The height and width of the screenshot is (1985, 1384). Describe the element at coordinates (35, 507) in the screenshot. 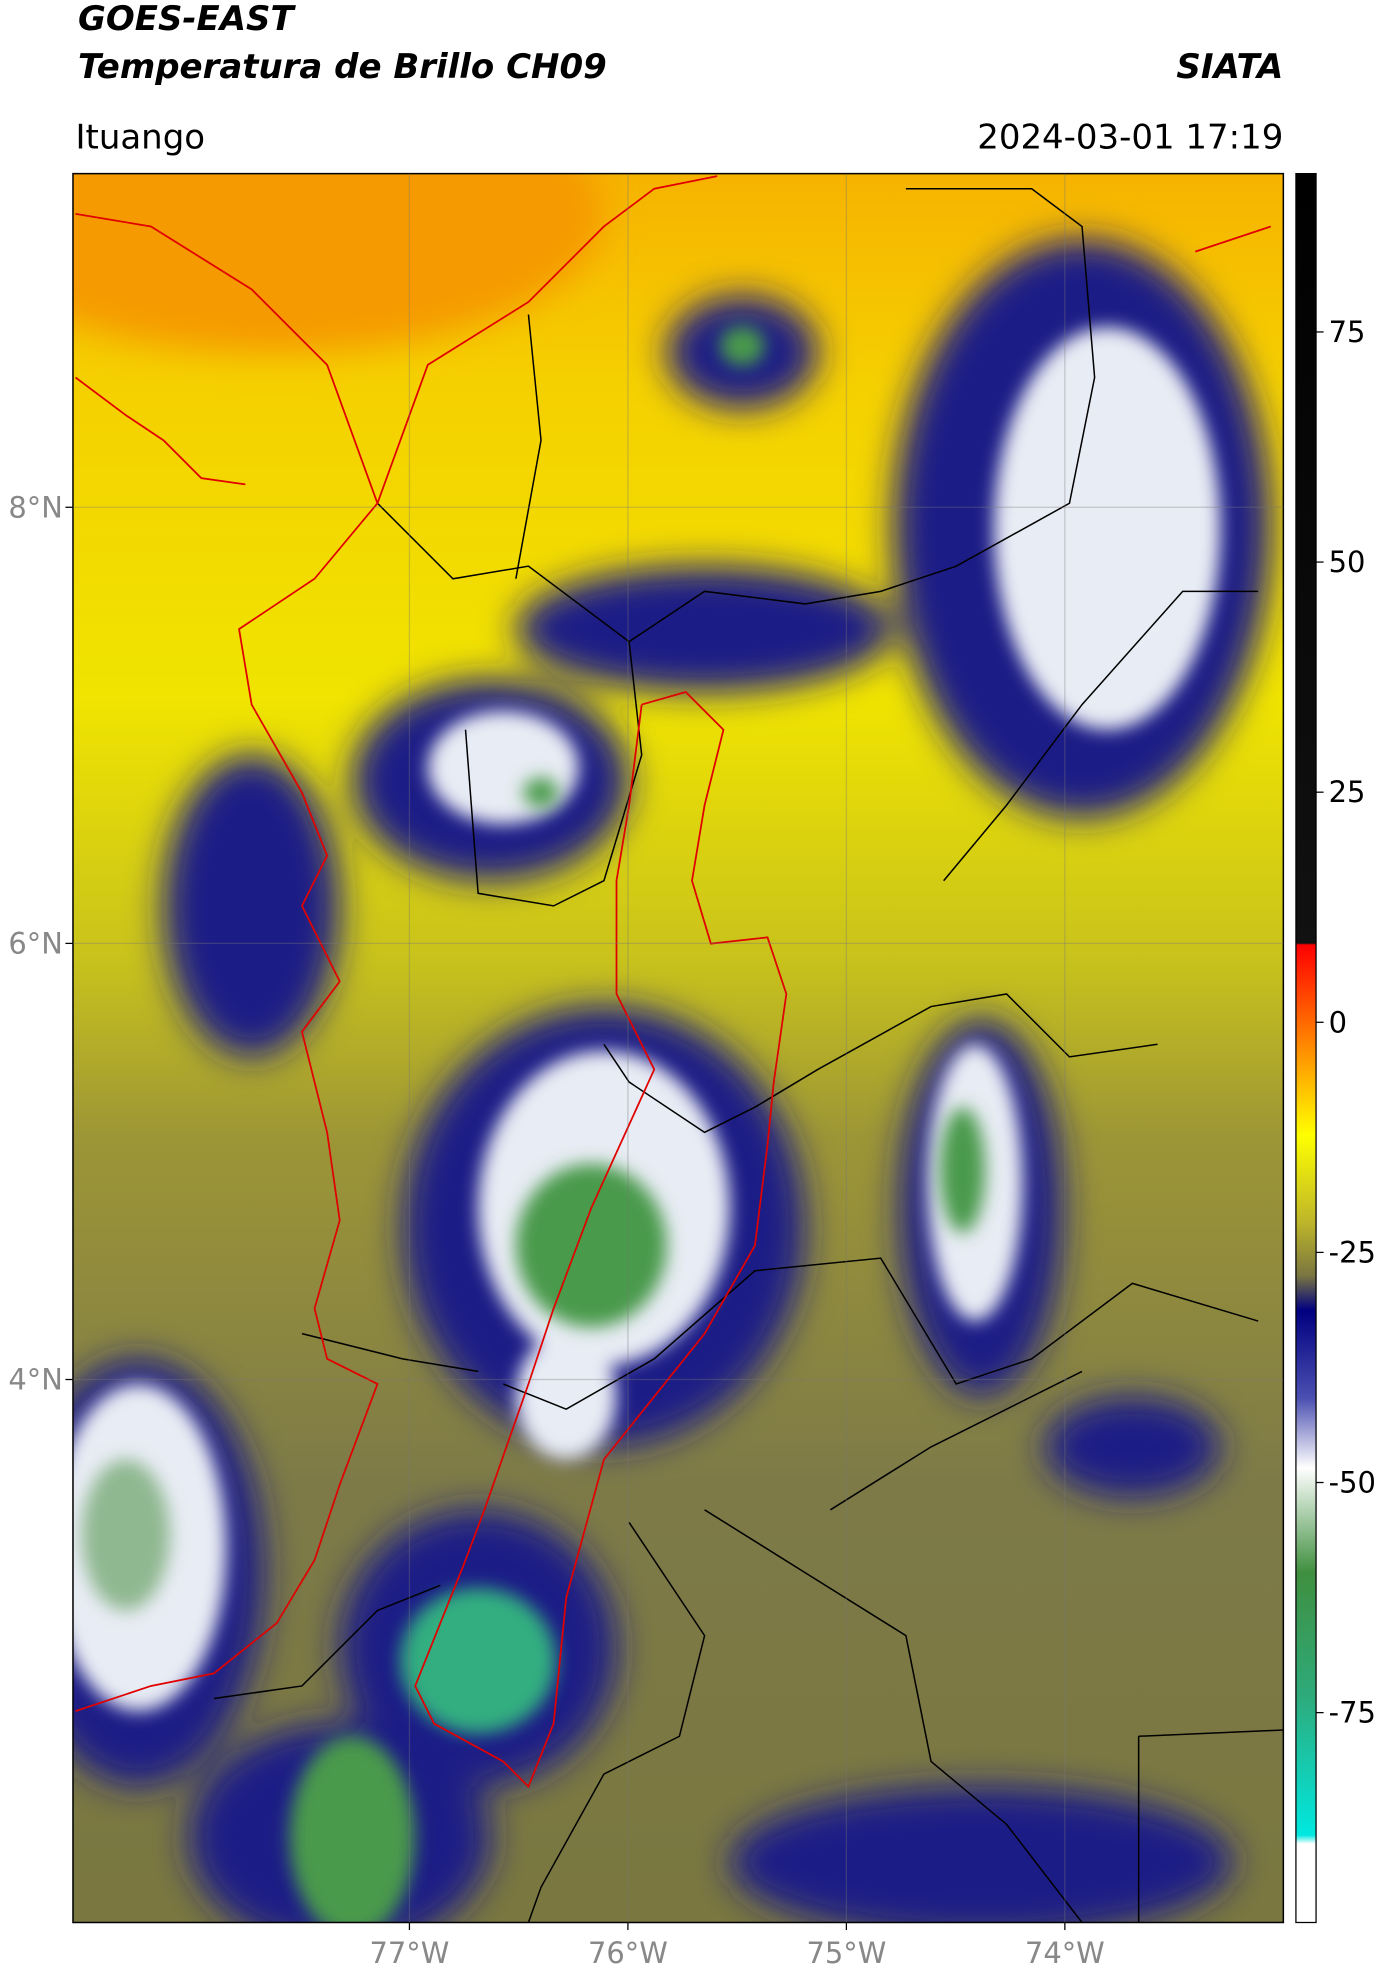

I see `y-tick-label: 8°N` at that location.